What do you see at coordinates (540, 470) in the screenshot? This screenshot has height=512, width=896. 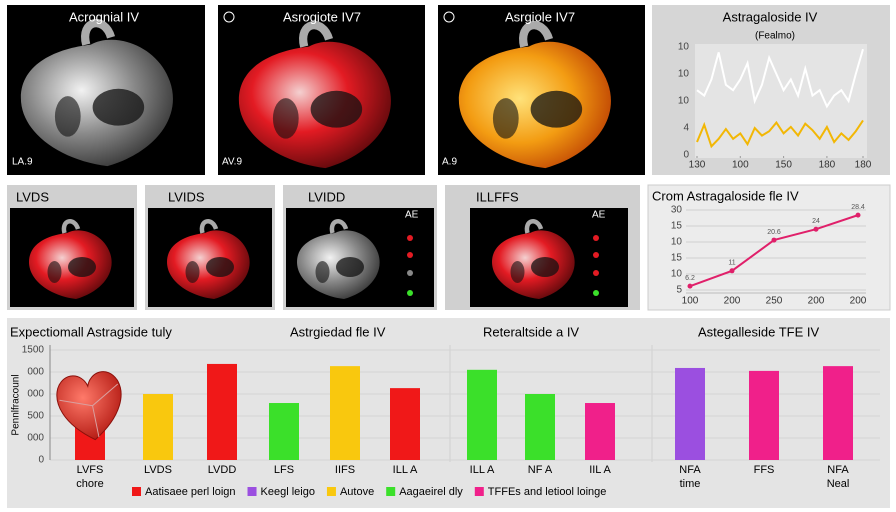 I see `x-tick-label: NF A` at bounding box center [540, 470].